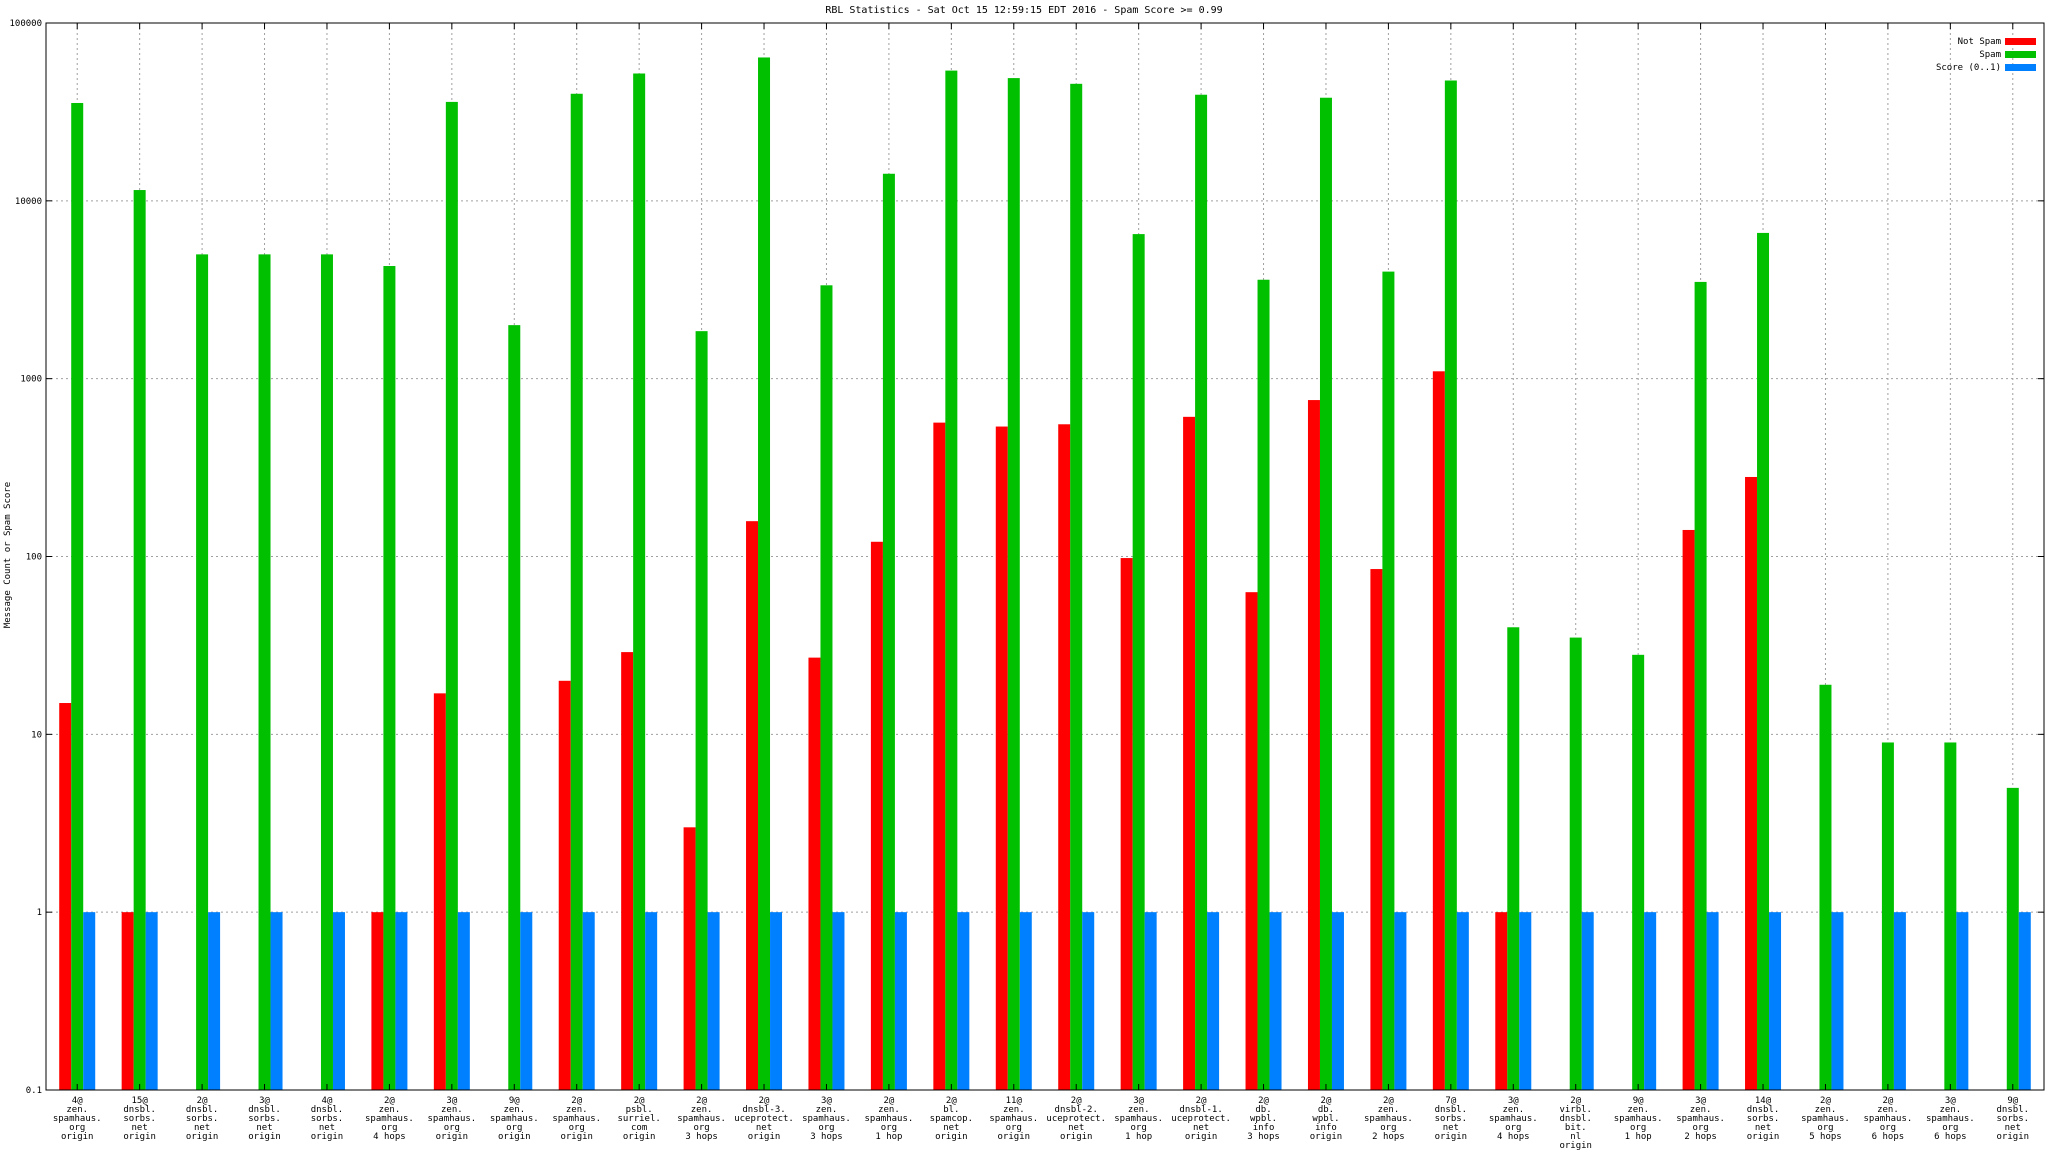 The width and height of the screenshot is (2048, 1152). What do you see at coordinates (1950, 1119) in the screenshot?
I see `category-label: 3@ zen. spamhaus. org 6 hops` at bounding box center [1950, 1119].